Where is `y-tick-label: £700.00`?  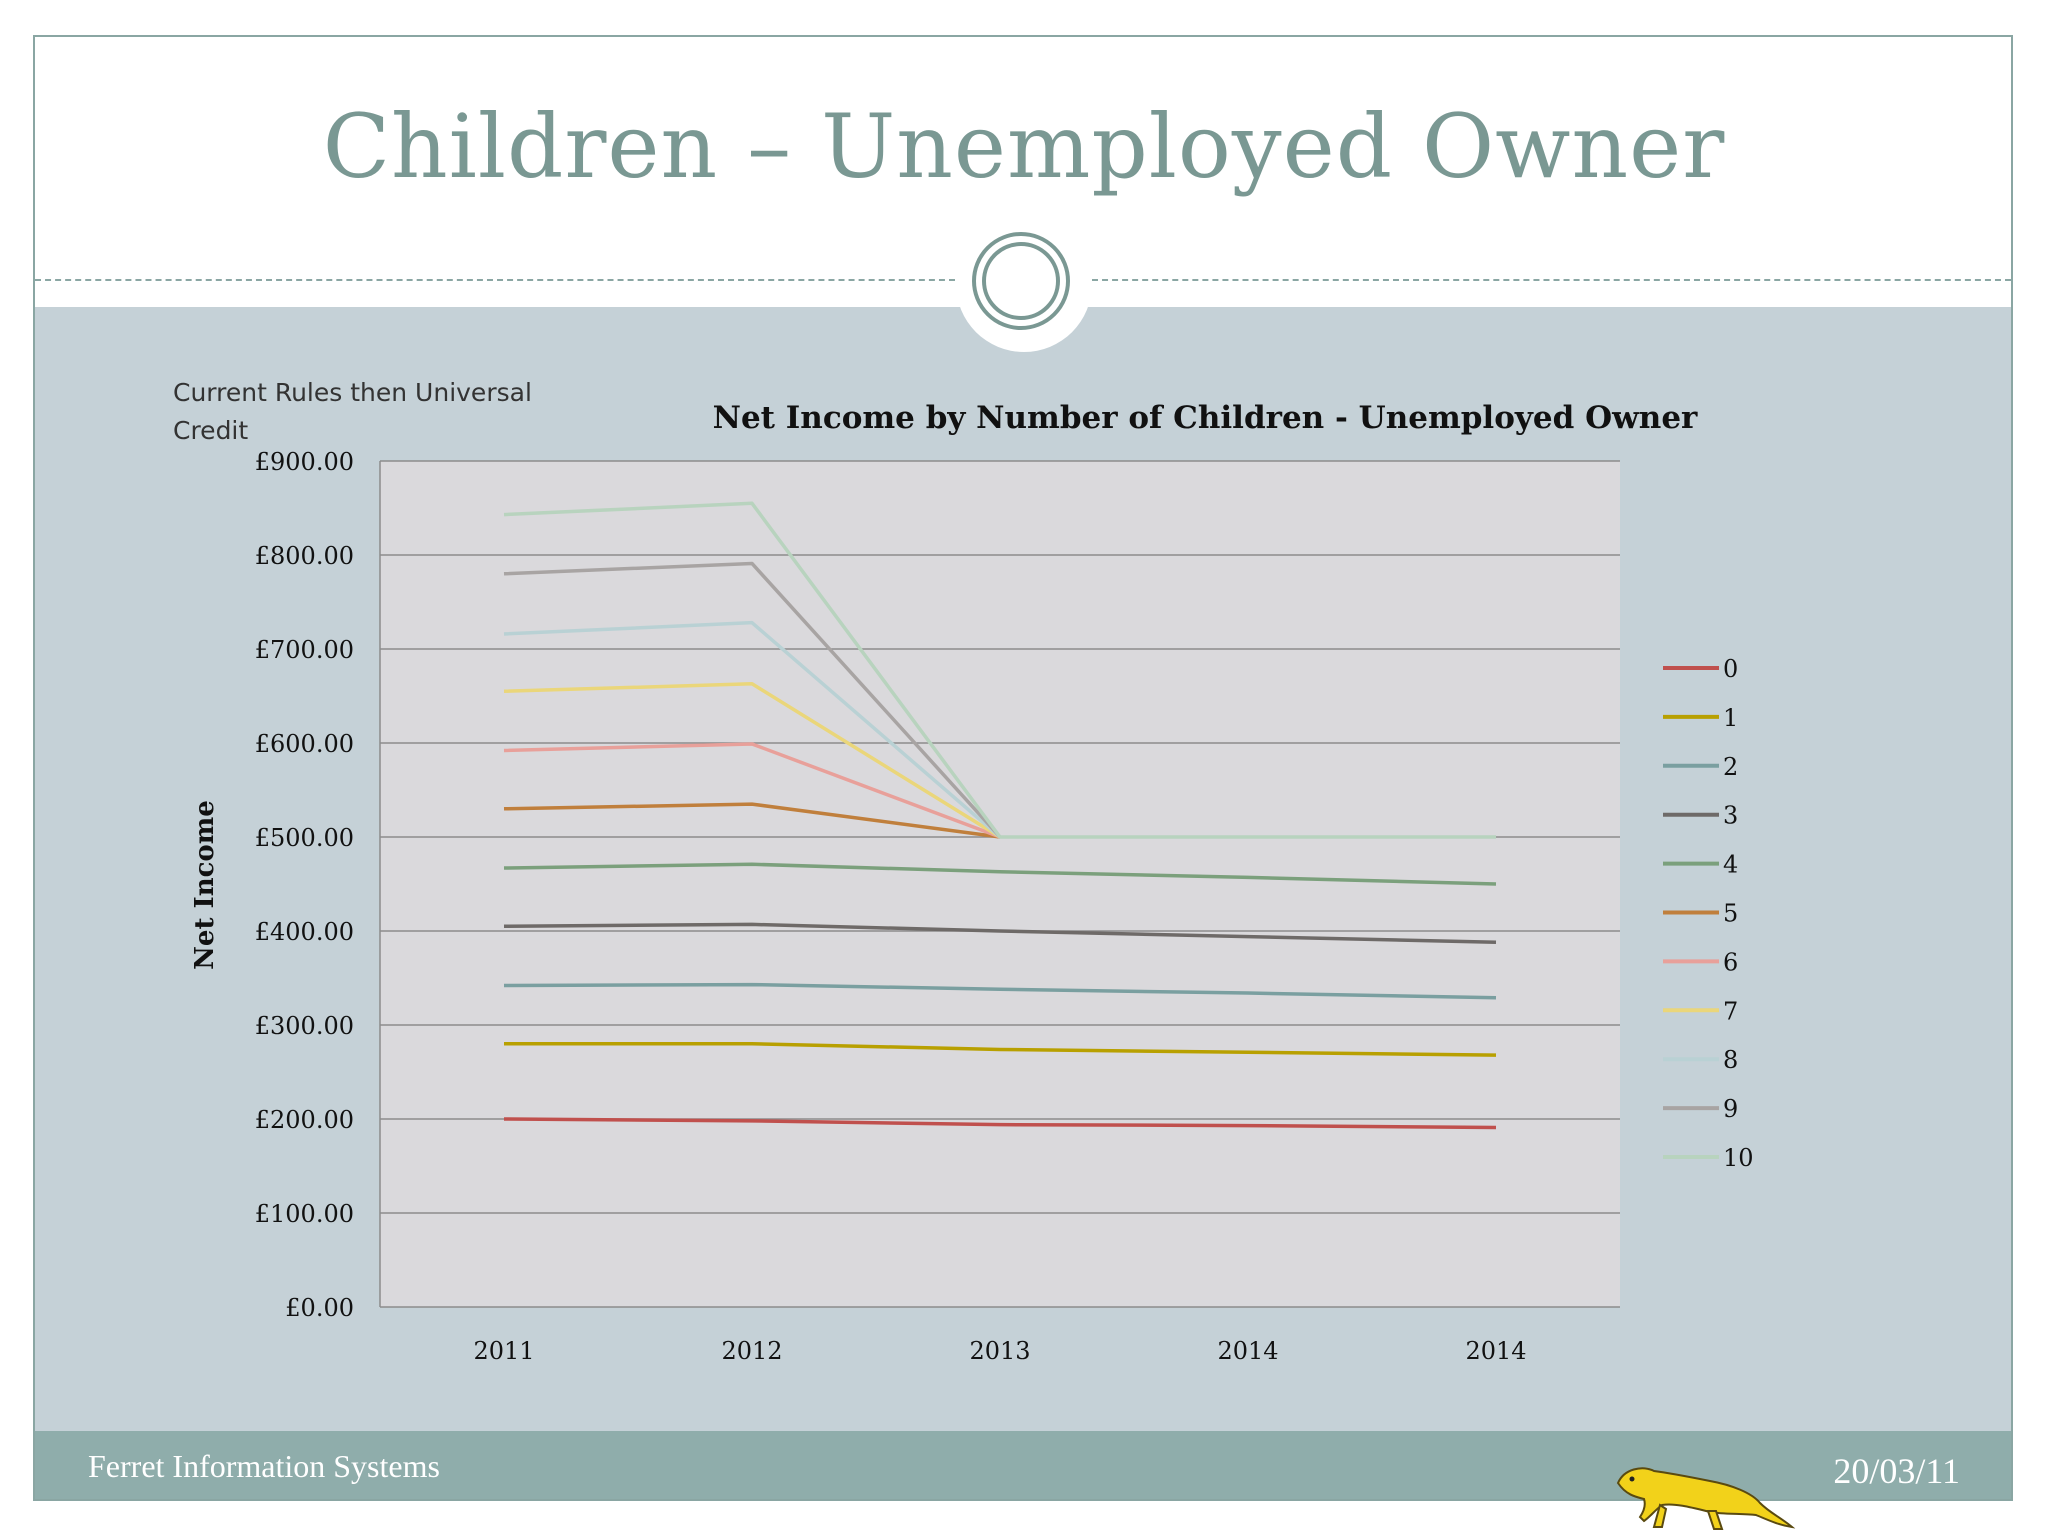
y-tick-label: £700.00 is located at coordinates (304, 650).